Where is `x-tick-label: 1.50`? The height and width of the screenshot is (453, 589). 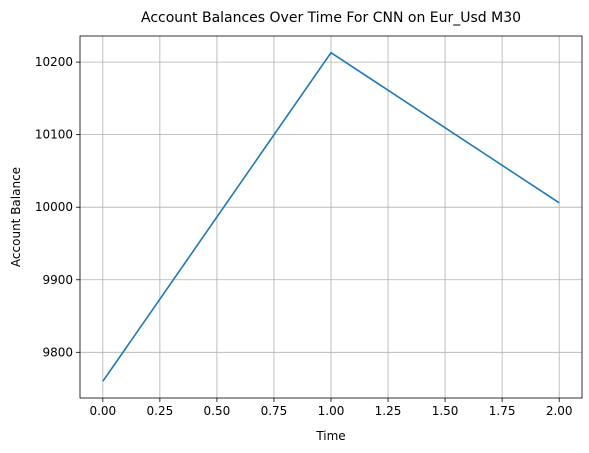
x-tick-label: 1.50 is located at coordinates (445, 411).